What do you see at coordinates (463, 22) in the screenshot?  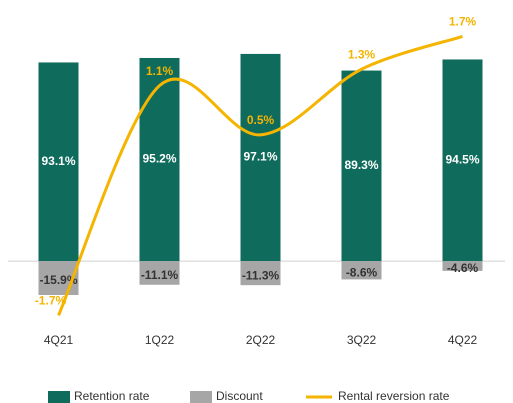 I see `data-label: 1.7%` at bounding box center [463, 22].